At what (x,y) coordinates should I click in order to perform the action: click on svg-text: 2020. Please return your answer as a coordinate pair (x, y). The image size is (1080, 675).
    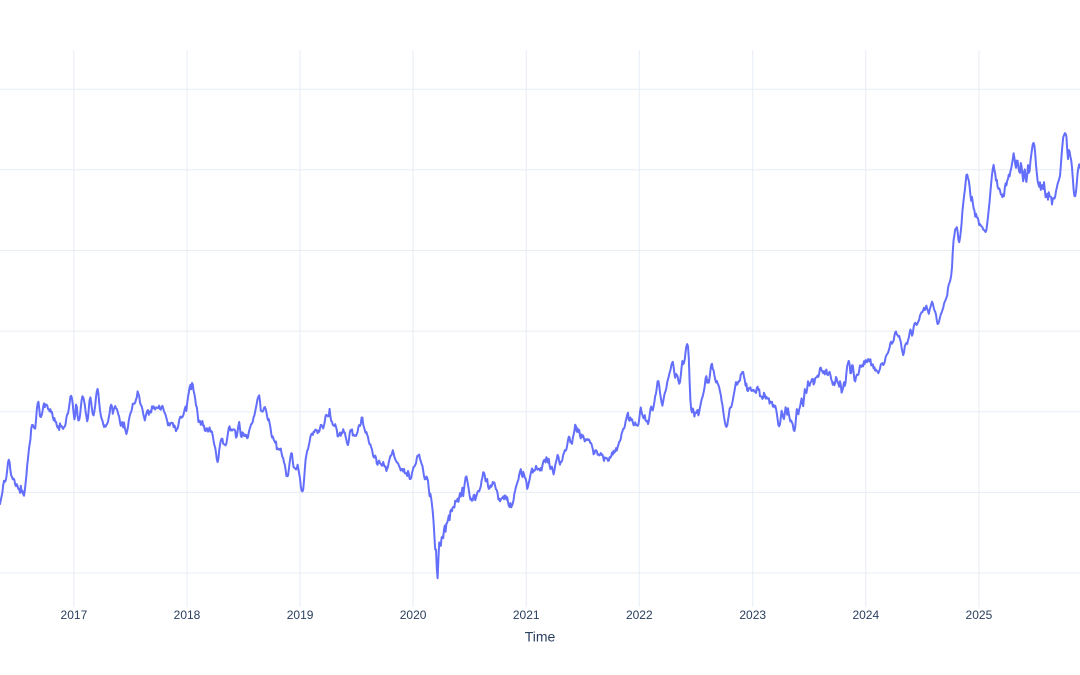
    Looking at the image, I should click on (413, 615).